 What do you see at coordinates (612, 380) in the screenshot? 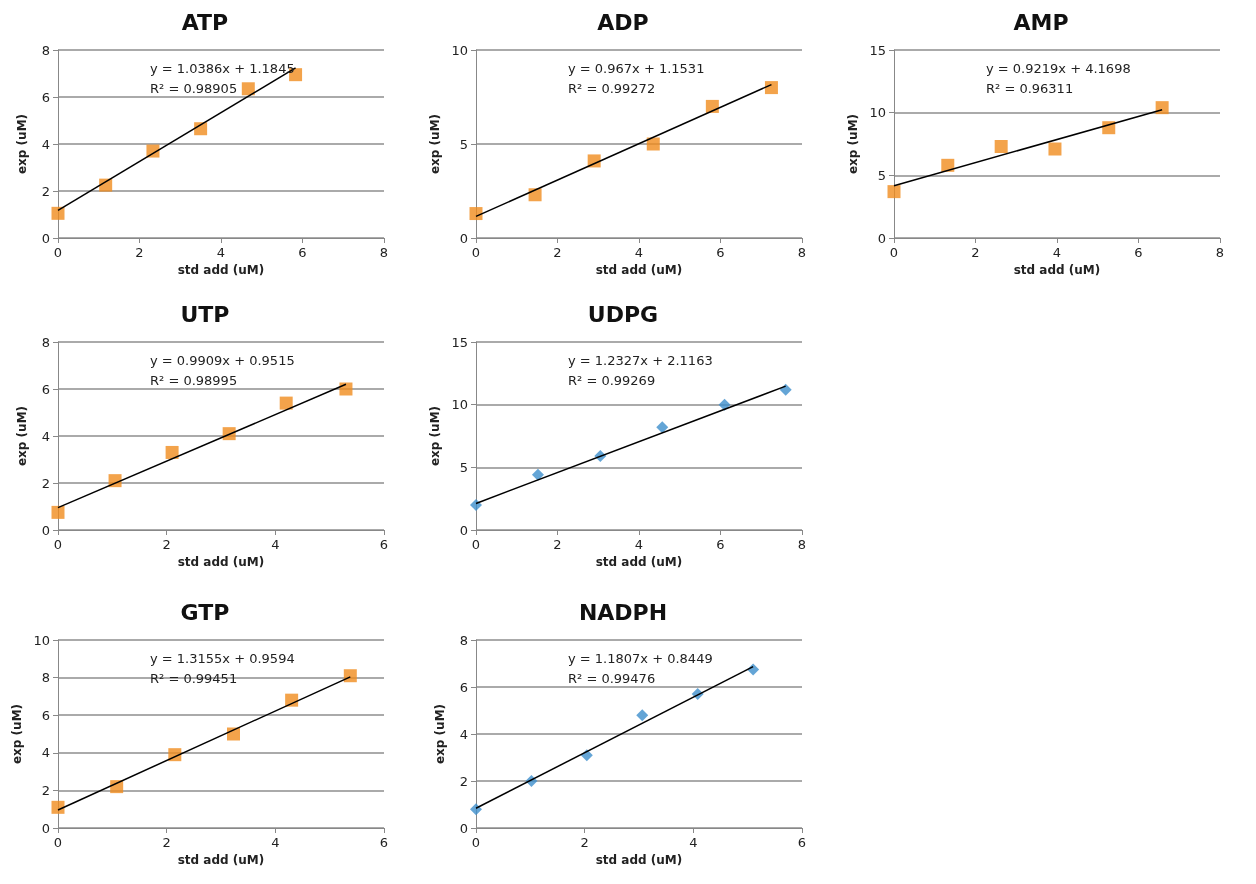
I see `annotation: R² = 0.99269` at bounding box center [612, 380].